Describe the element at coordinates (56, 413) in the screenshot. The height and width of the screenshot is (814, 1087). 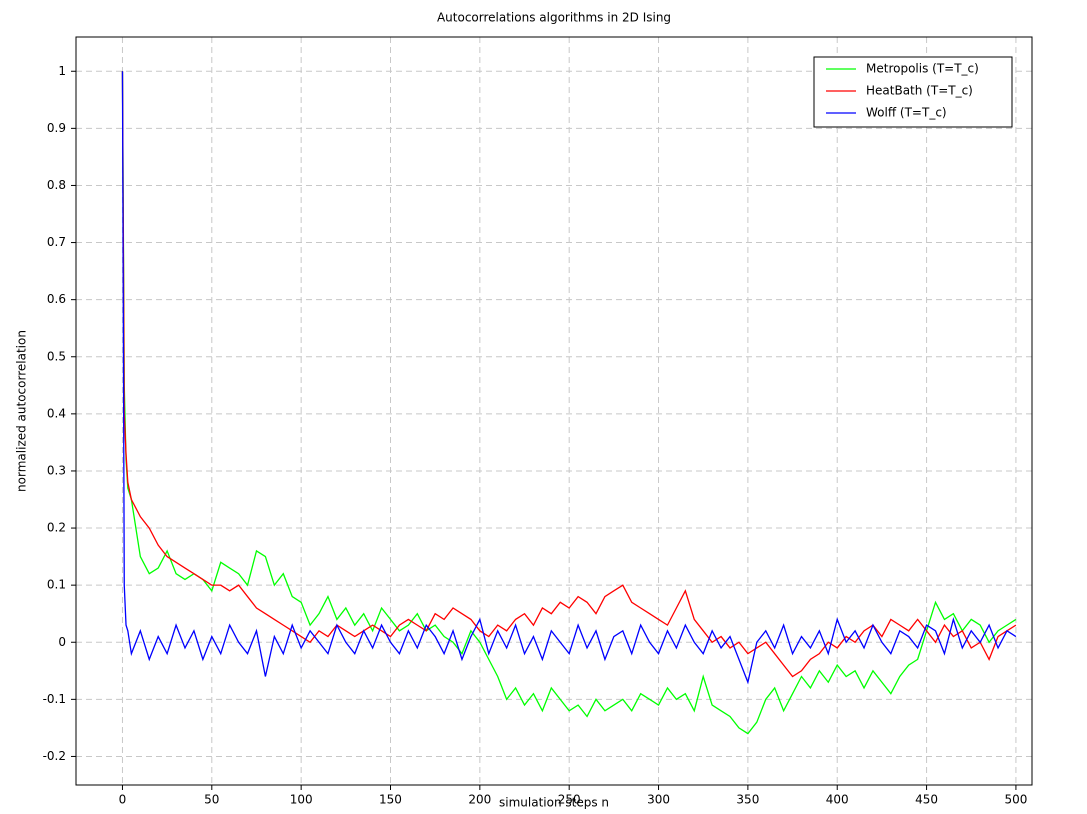
I see `y-tick-label: 0.4` at that location.